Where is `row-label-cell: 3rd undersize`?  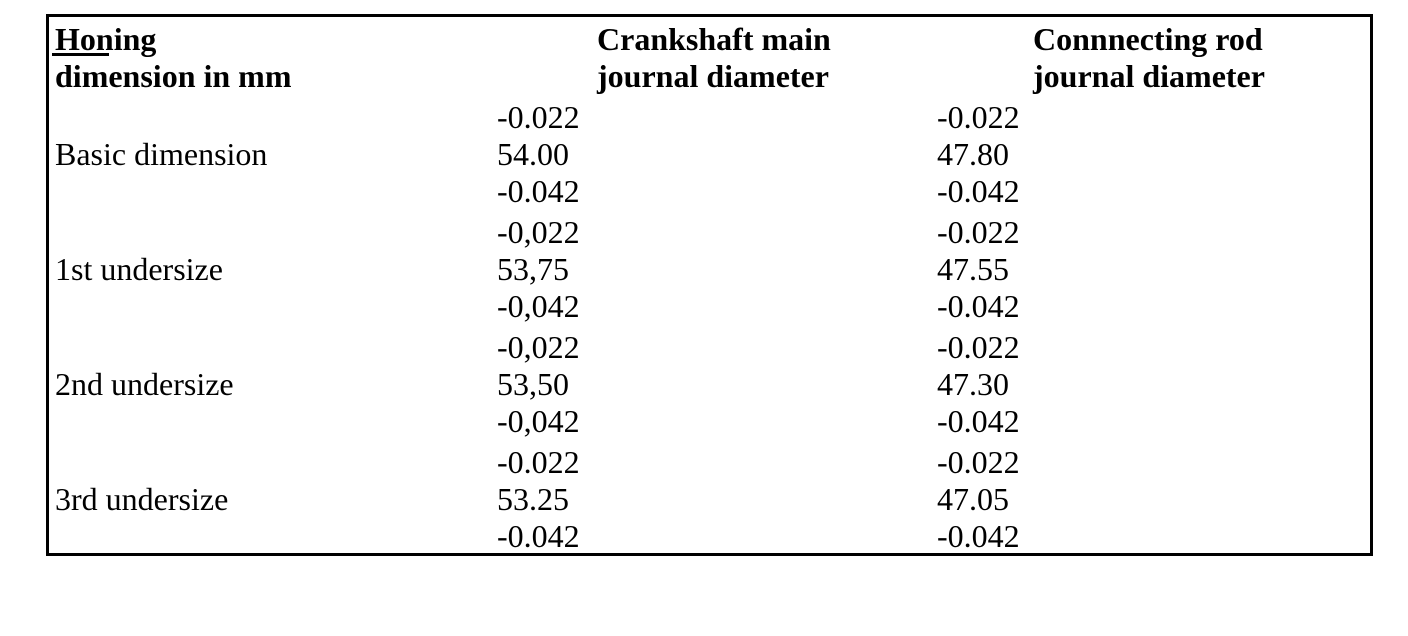 row-label-cell: 3rd undersize is located at coordinates (273, 499).